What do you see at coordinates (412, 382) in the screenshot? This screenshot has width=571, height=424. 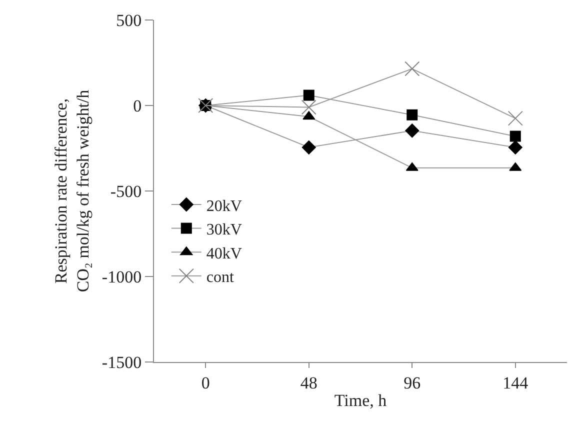 I see `x-tick-label: 96` at bounding box center [412, 382].